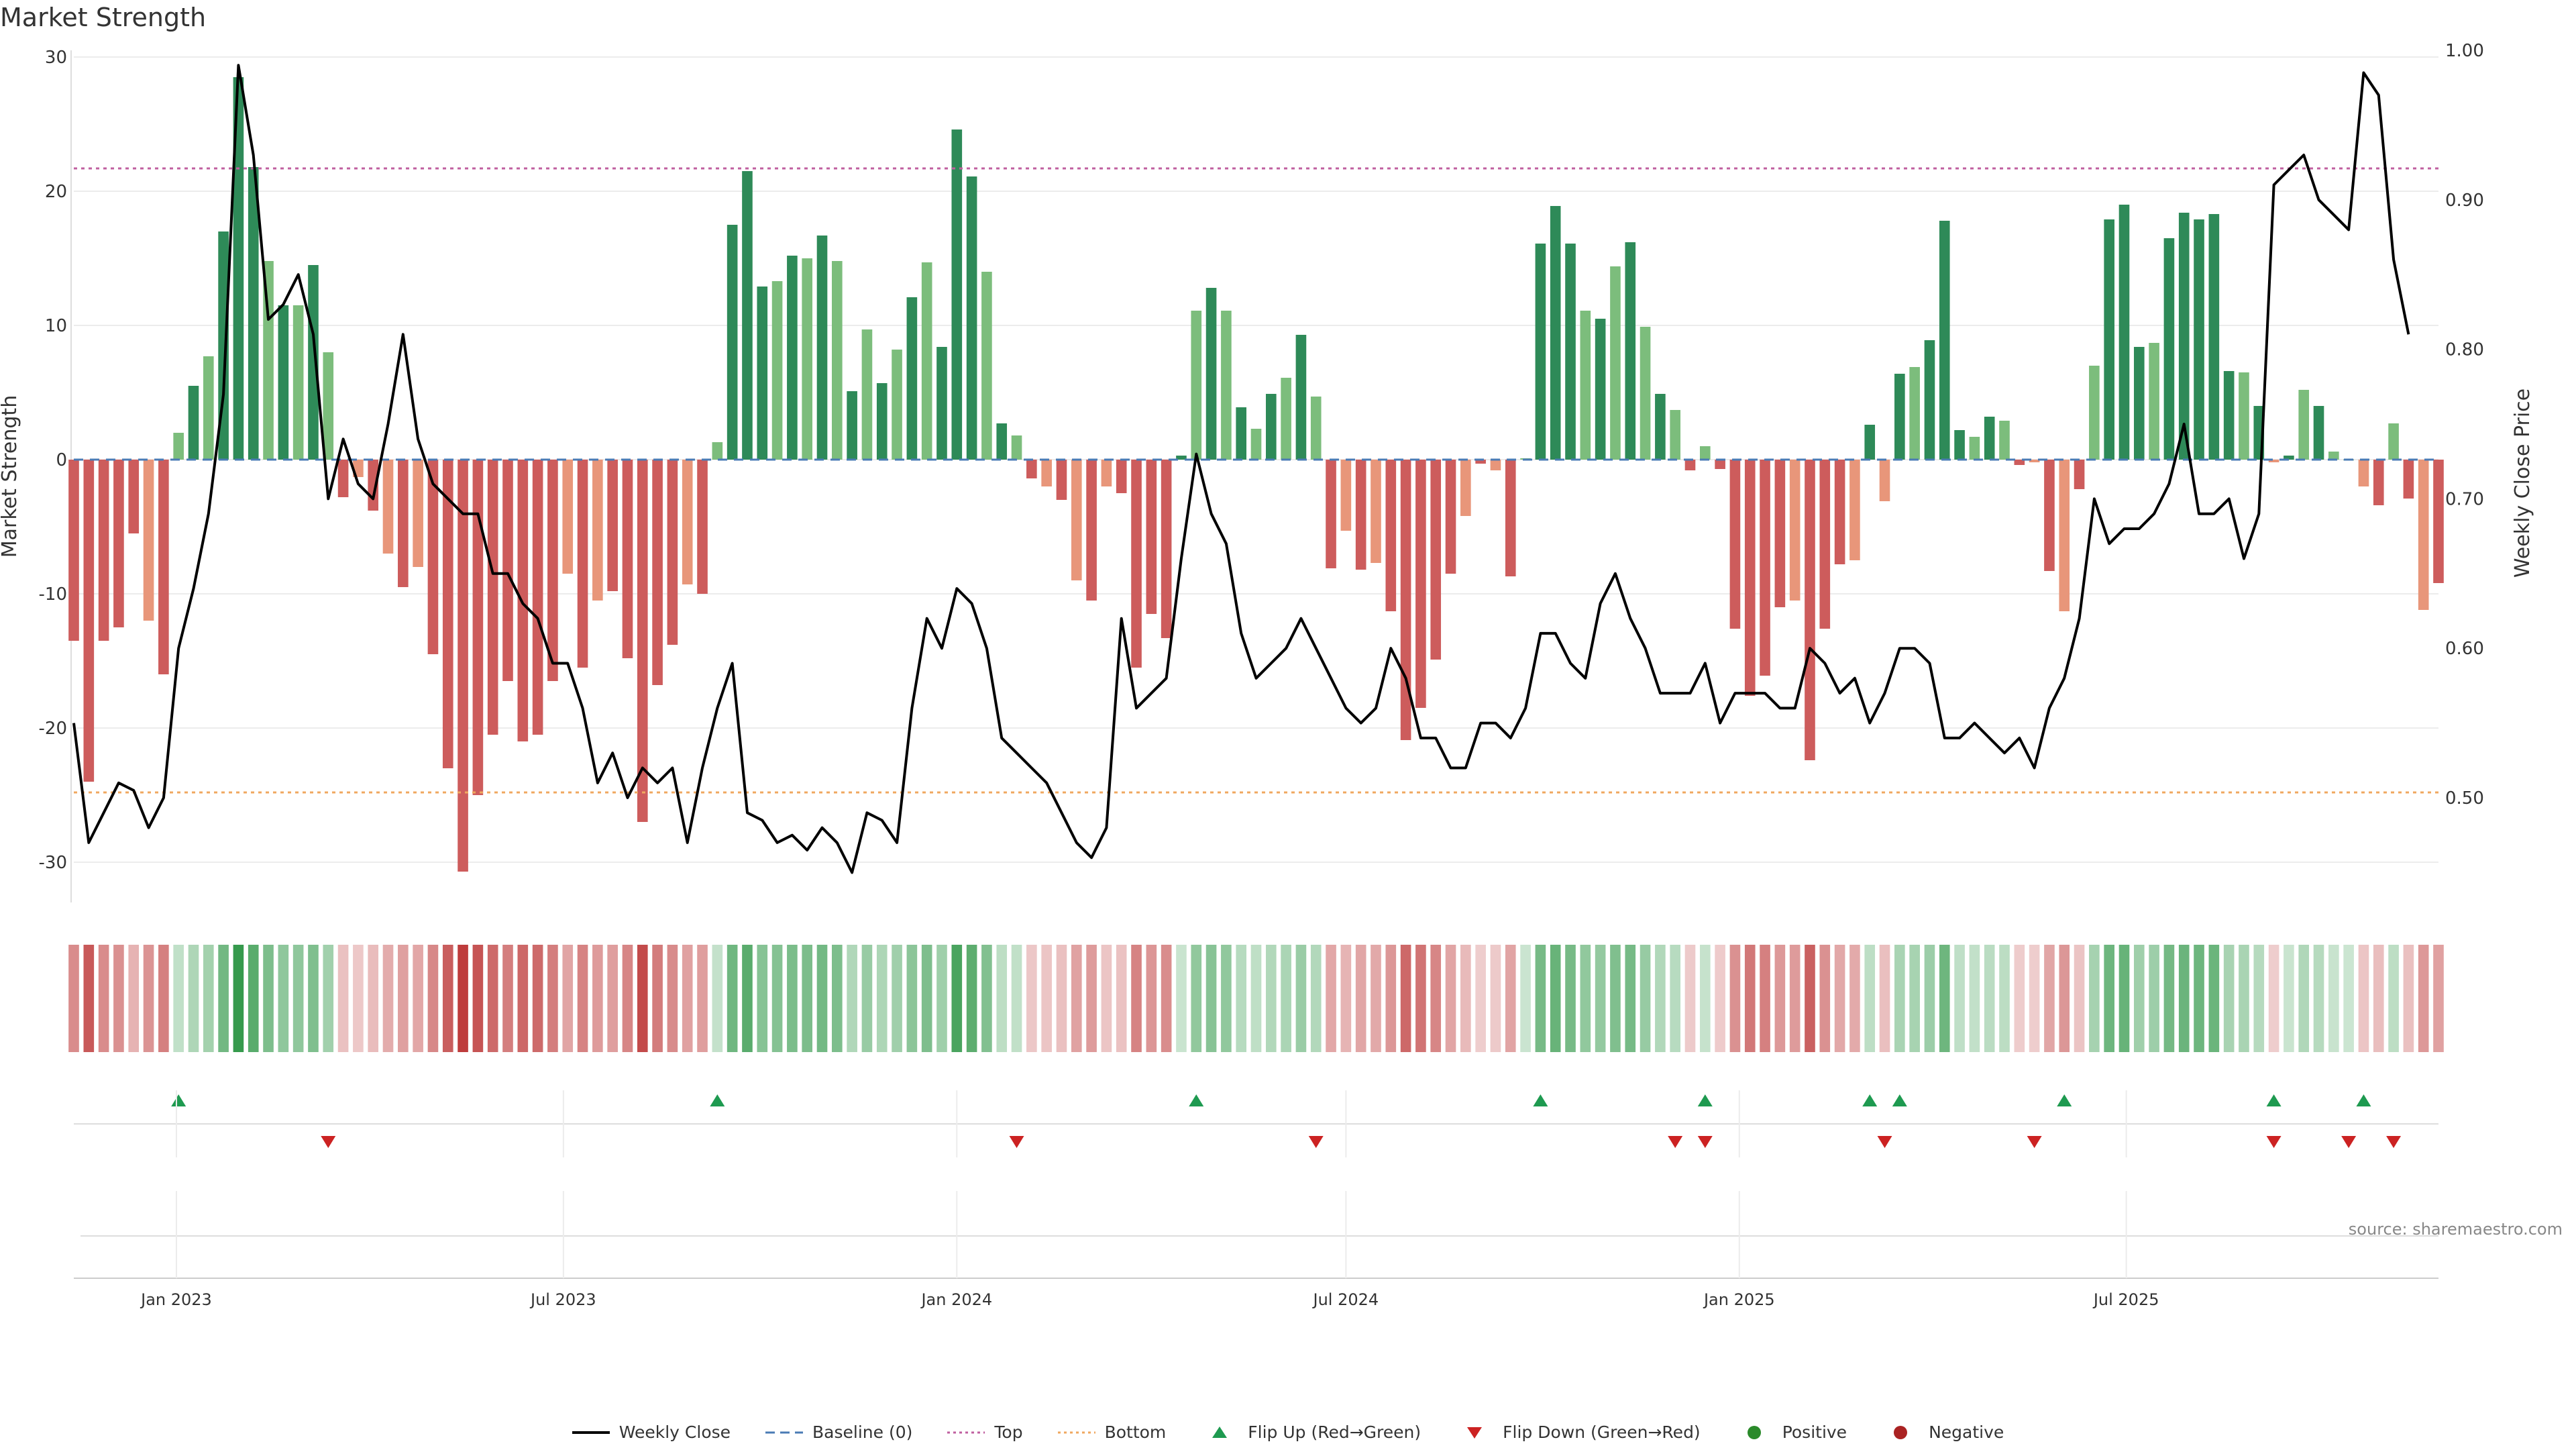 The height and width of the screenshot is (1452, 2576). What do you see at coordinates (1016, 1142) in the screenshot?
I see `flip-down-marker` at bounding box center [1016, 1142].